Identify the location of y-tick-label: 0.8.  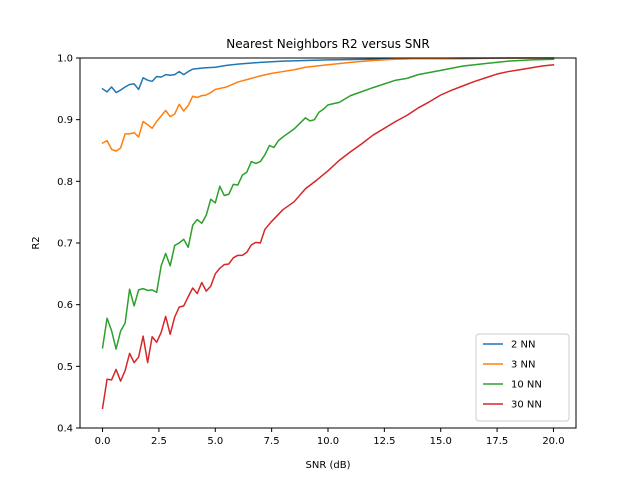
(65, 182).